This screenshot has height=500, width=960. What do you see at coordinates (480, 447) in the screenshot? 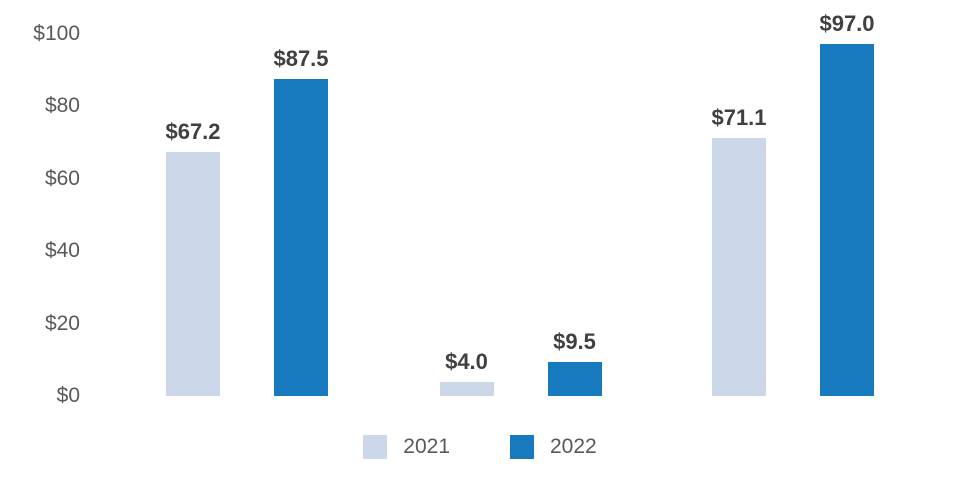
I see `chart-legend: 2021 2022` at bounding box center [480, 447].